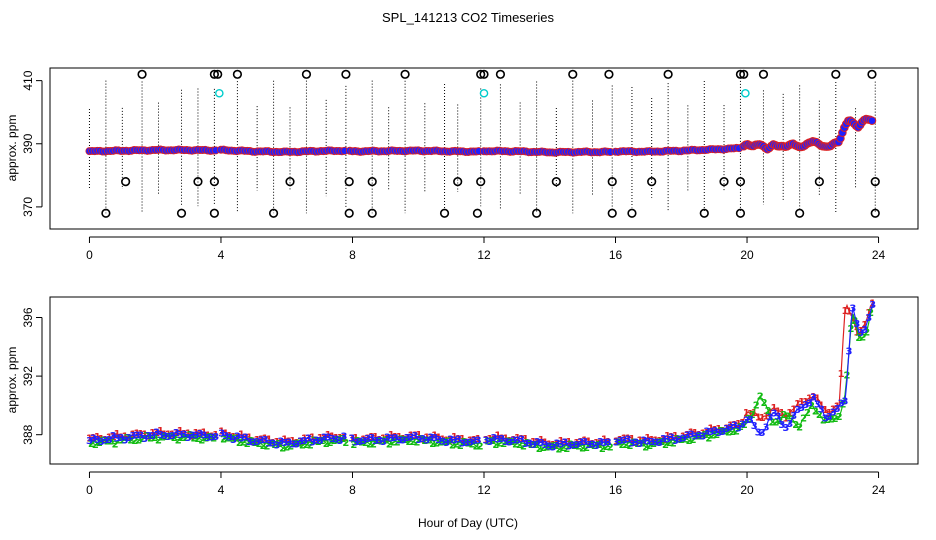 The width and height of the screenshot is (936, 540). Describe the element at coordinates (879, 490) in the screenshot. I see `bottom-x-tick-label: 24` at that location.